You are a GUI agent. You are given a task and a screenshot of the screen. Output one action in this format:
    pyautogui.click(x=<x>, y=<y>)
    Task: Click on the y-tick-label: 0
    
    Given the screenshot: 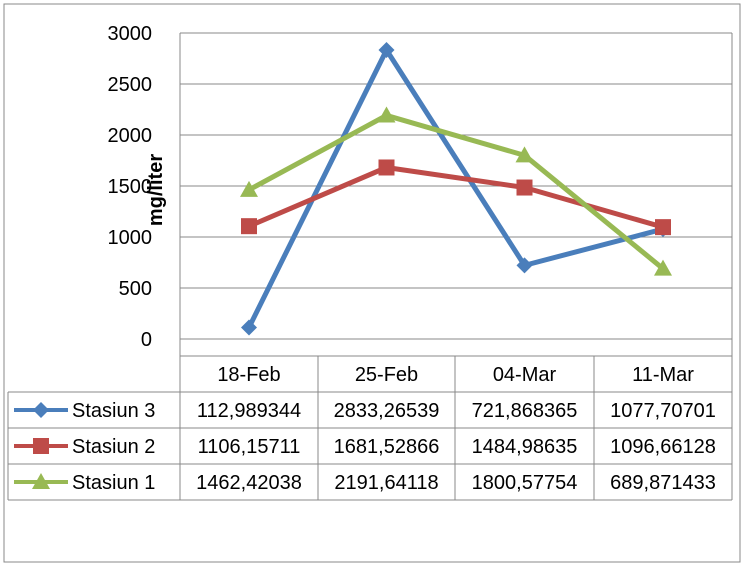 What is the action you would take?
    pyautogui.click(x=146, y=340)
    